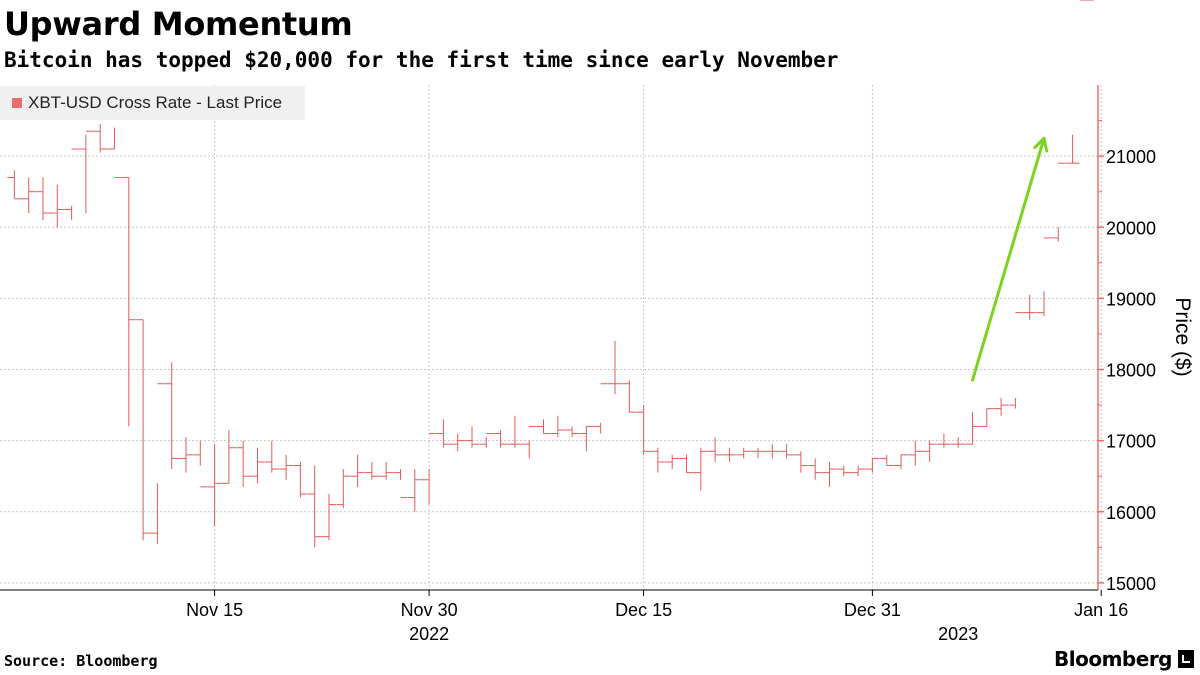 The height and width of the screenshot is (675, 1200). What do you see at coordinates (214, 610) in the screenshot?
I see `x-tick-label: Nov 15` at bounding box center [214, 610].